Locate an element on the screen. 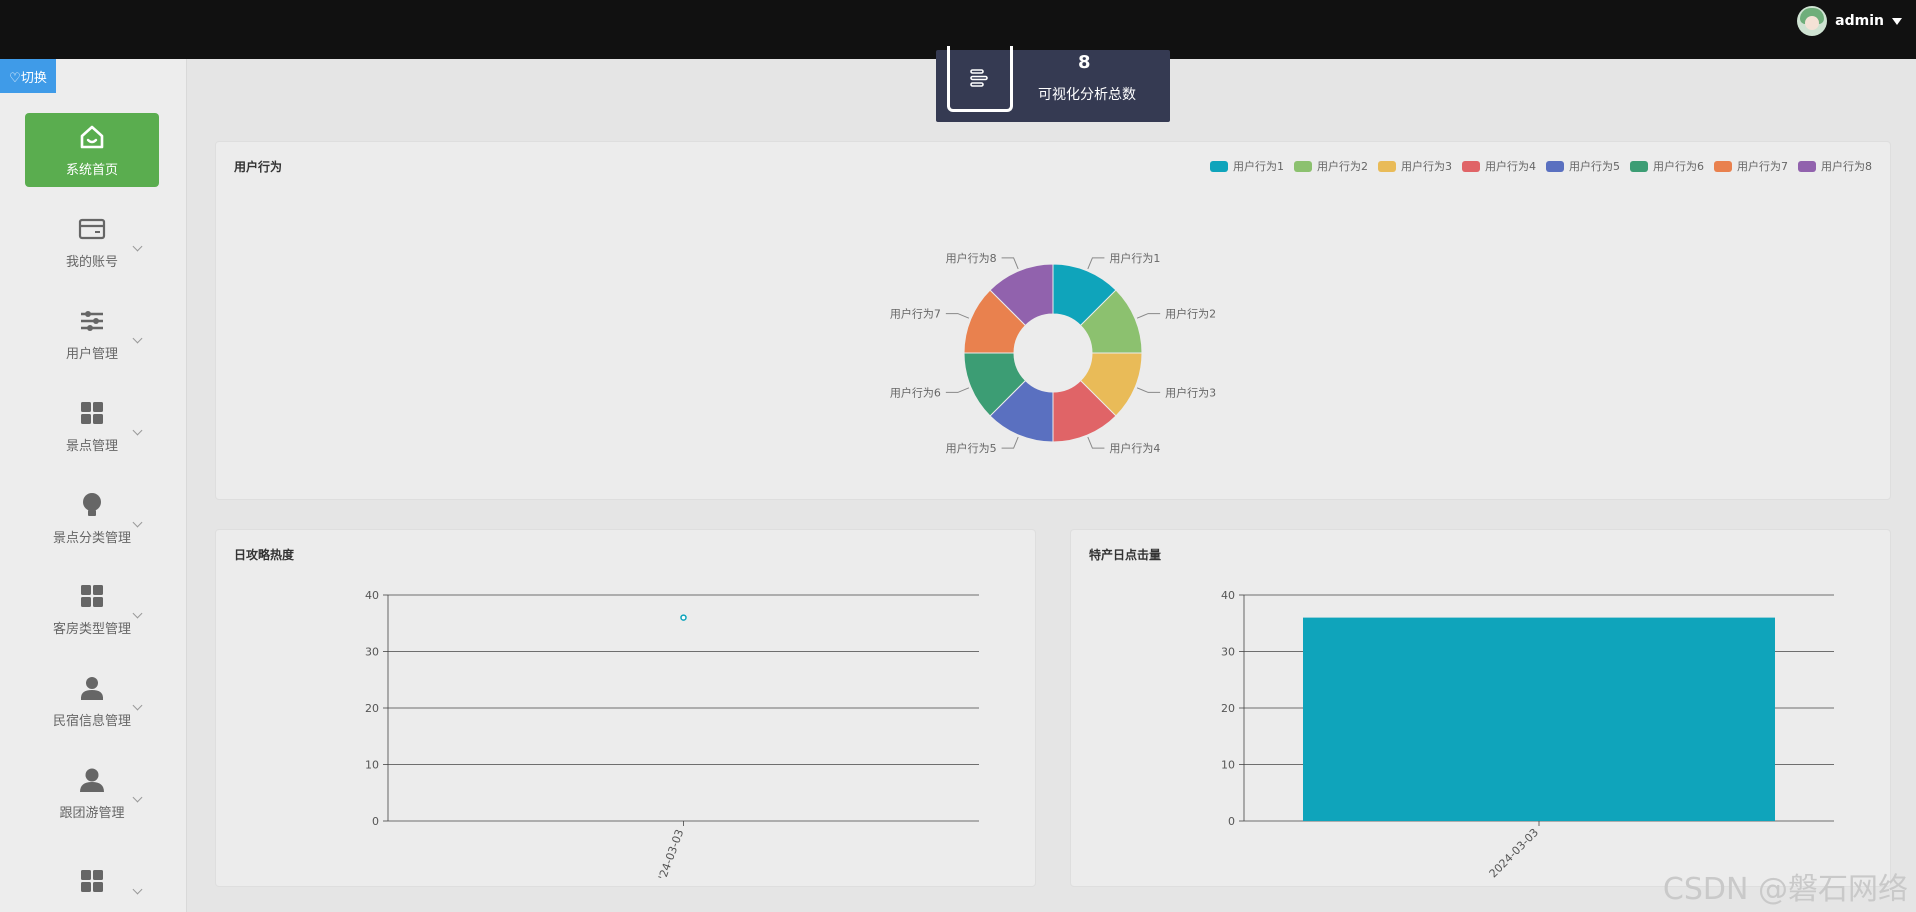  legend-item: 用户行为4 is located at coordinates (1499, 166).